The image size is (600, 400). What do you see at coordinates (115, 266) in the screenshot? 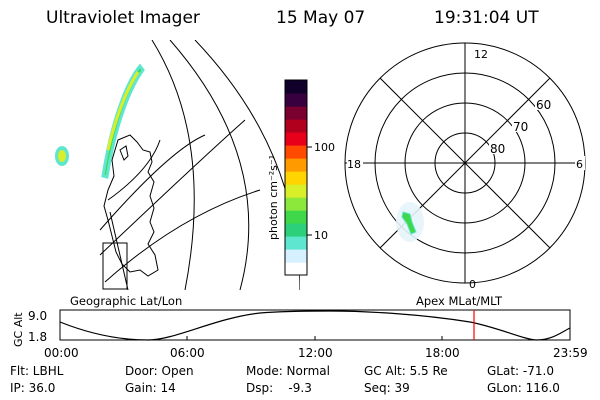
I see `image-edge-box` at bounding box center [115, 266].